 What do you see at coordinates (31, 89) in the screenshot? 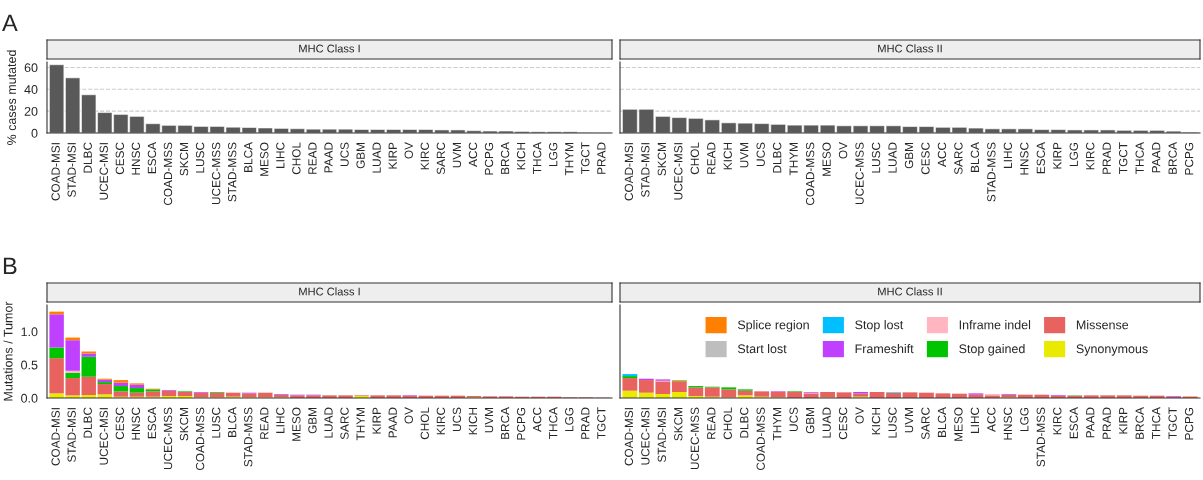
I see `y-tick-label: 40` at bounding box center [31, 89].